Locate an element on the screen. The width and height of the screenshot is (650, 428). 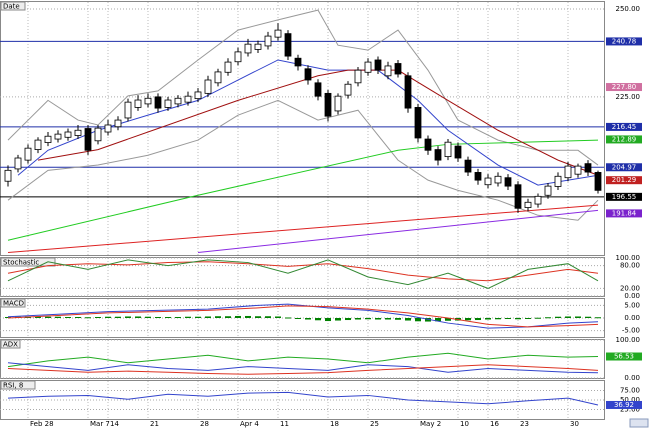
panel-title: Date is located at coordinates (11, 7).